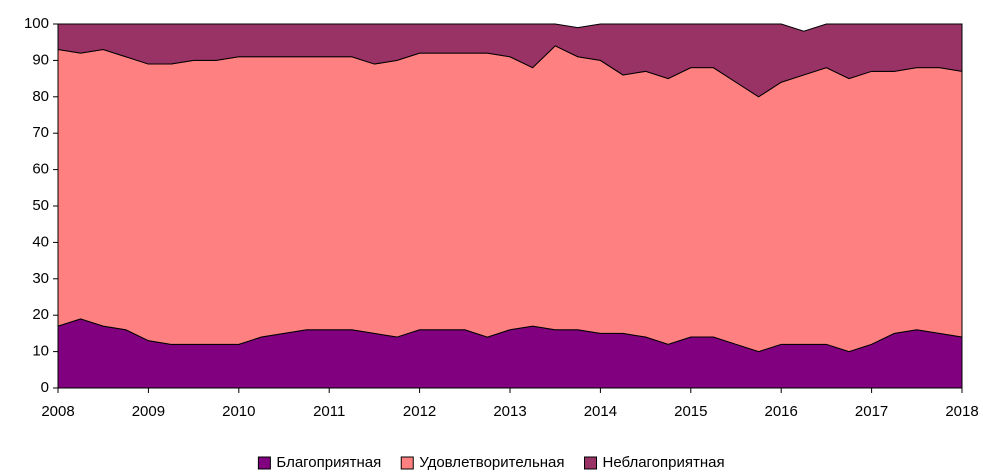 The height and width of the screenshot is (474, 983). What do you see at coordinates (664, 462) in the screenshot?
I see `legend-label: Неблагоприятная` at bounding box center [664, 462].